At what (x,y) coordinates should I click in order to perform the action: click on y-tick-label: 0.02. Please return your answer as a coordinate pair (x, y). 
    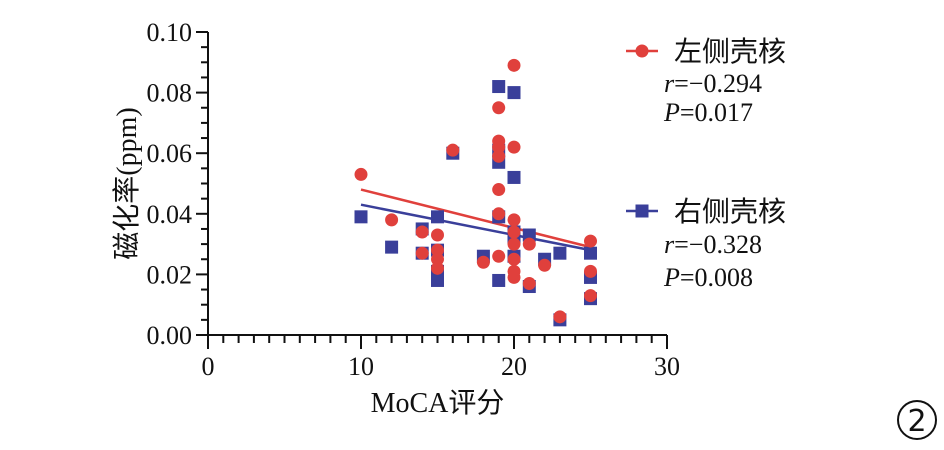
    Looking at the image, I should click on (170, 274).